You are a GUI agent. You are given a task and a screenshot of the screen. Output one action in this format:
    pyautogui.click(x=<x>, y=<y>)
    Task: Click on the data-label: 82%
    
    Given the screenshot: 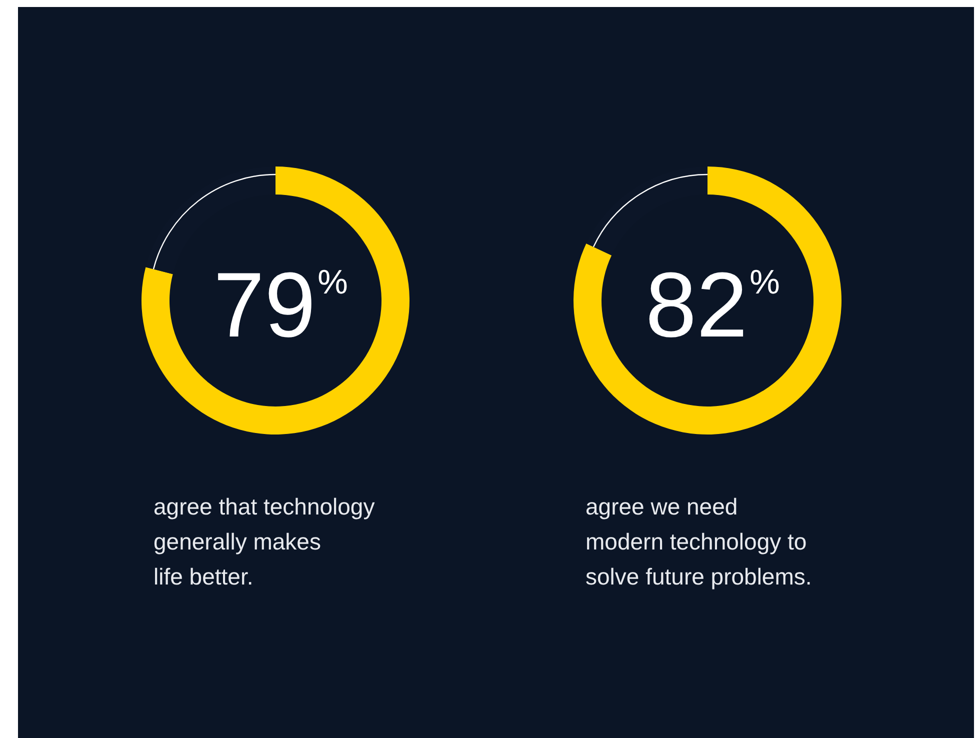 What is the action you would take?
    pyautogui.click(x=712, y=305)
    